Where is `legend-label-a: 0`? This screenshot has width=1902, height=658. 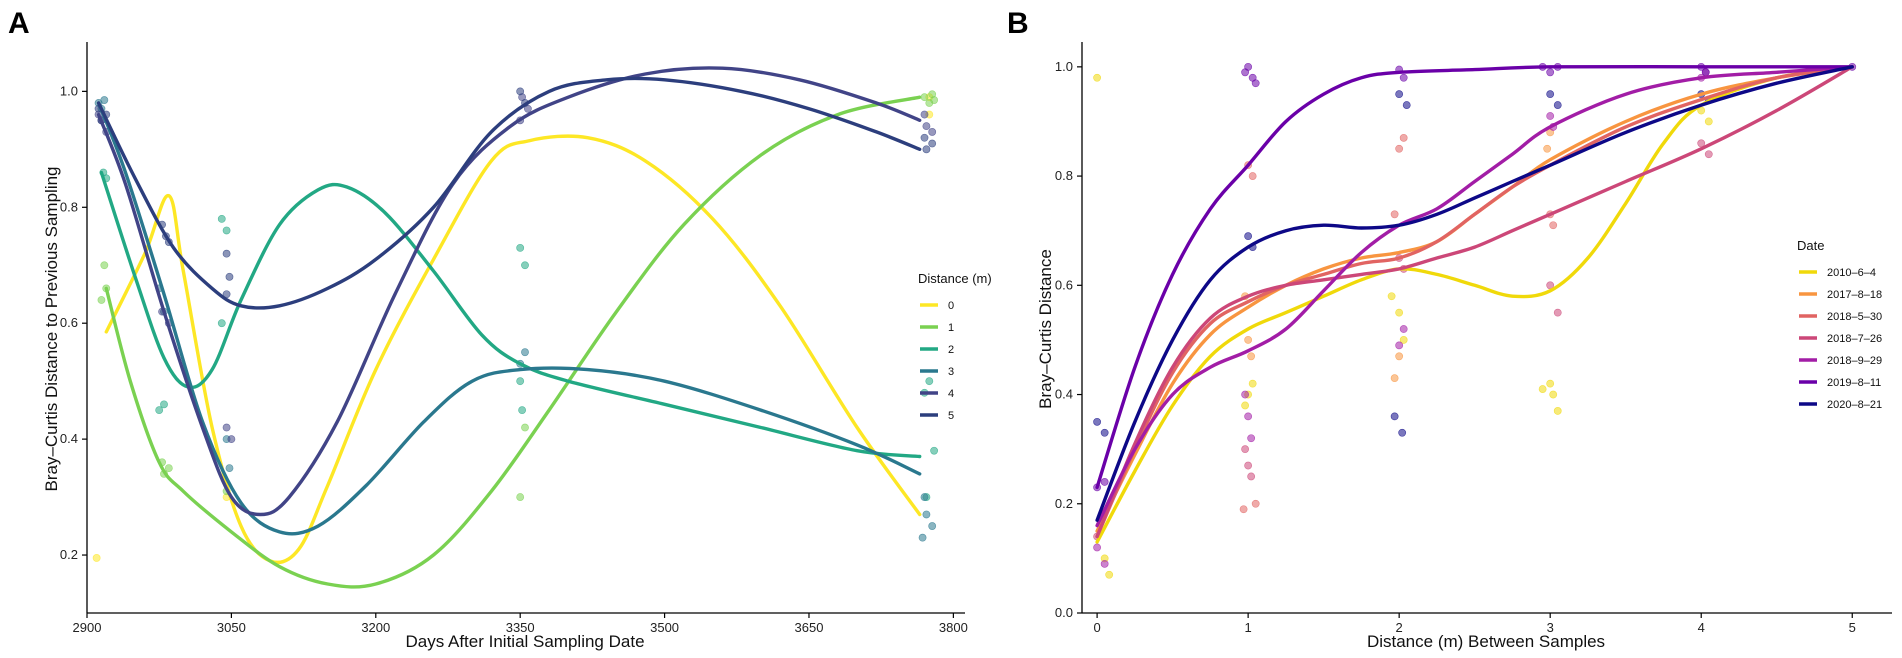
legend-label-a: 0 is located at coordinates (951, 306).